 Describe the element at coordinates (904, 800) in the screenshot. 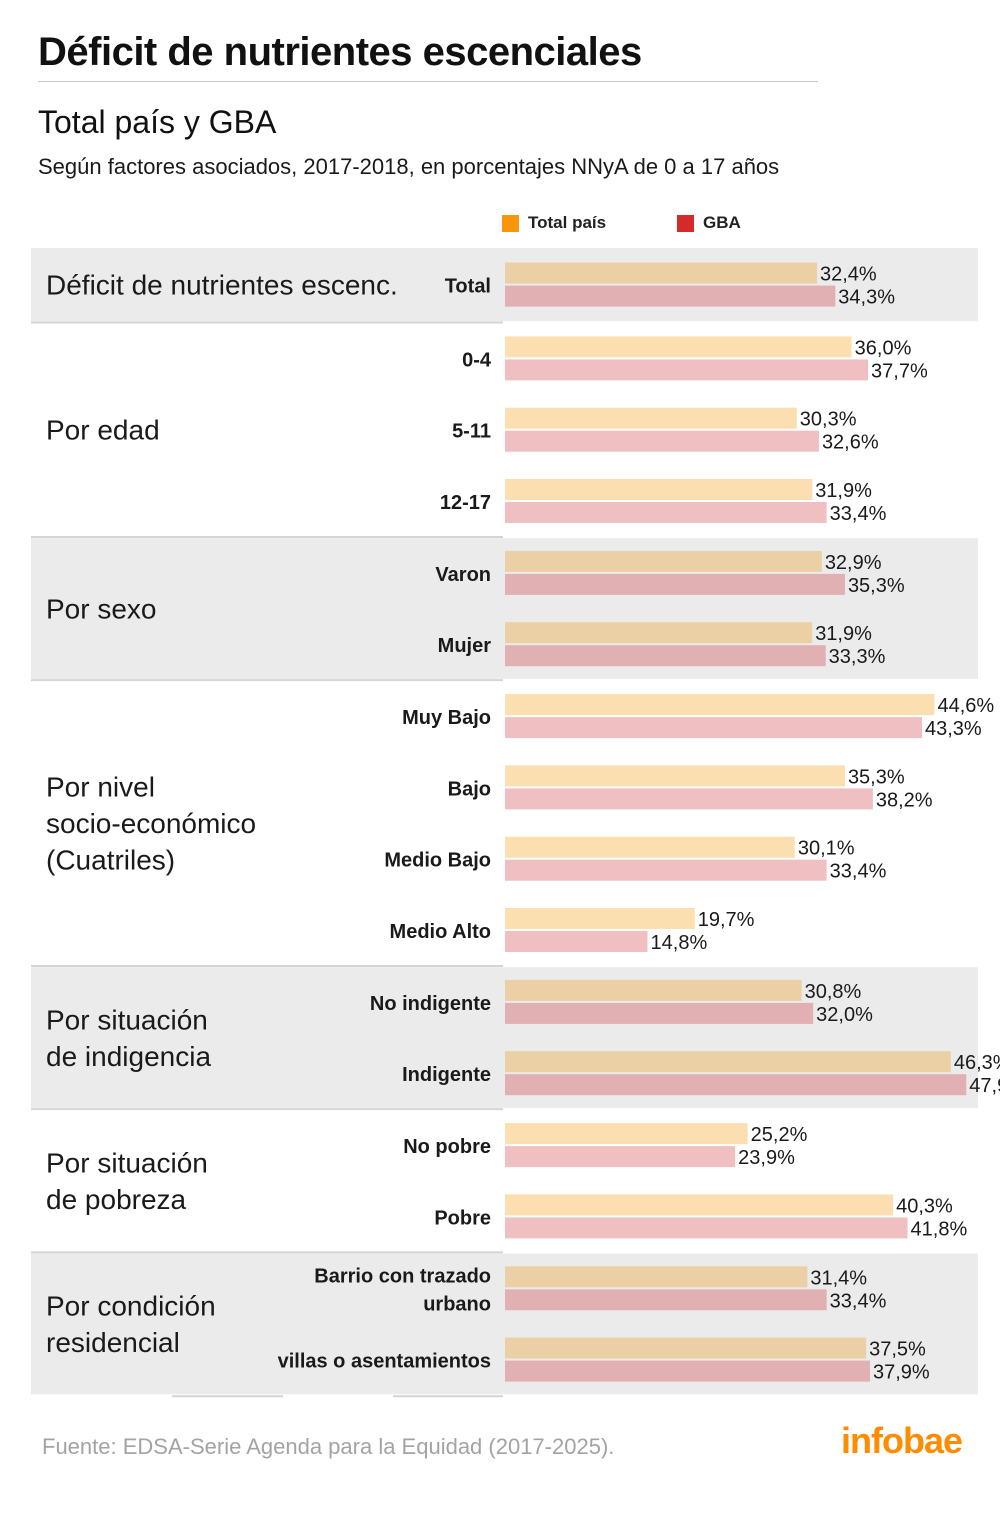

I see `category-bajo-value-gba: 38,2%` at that location.